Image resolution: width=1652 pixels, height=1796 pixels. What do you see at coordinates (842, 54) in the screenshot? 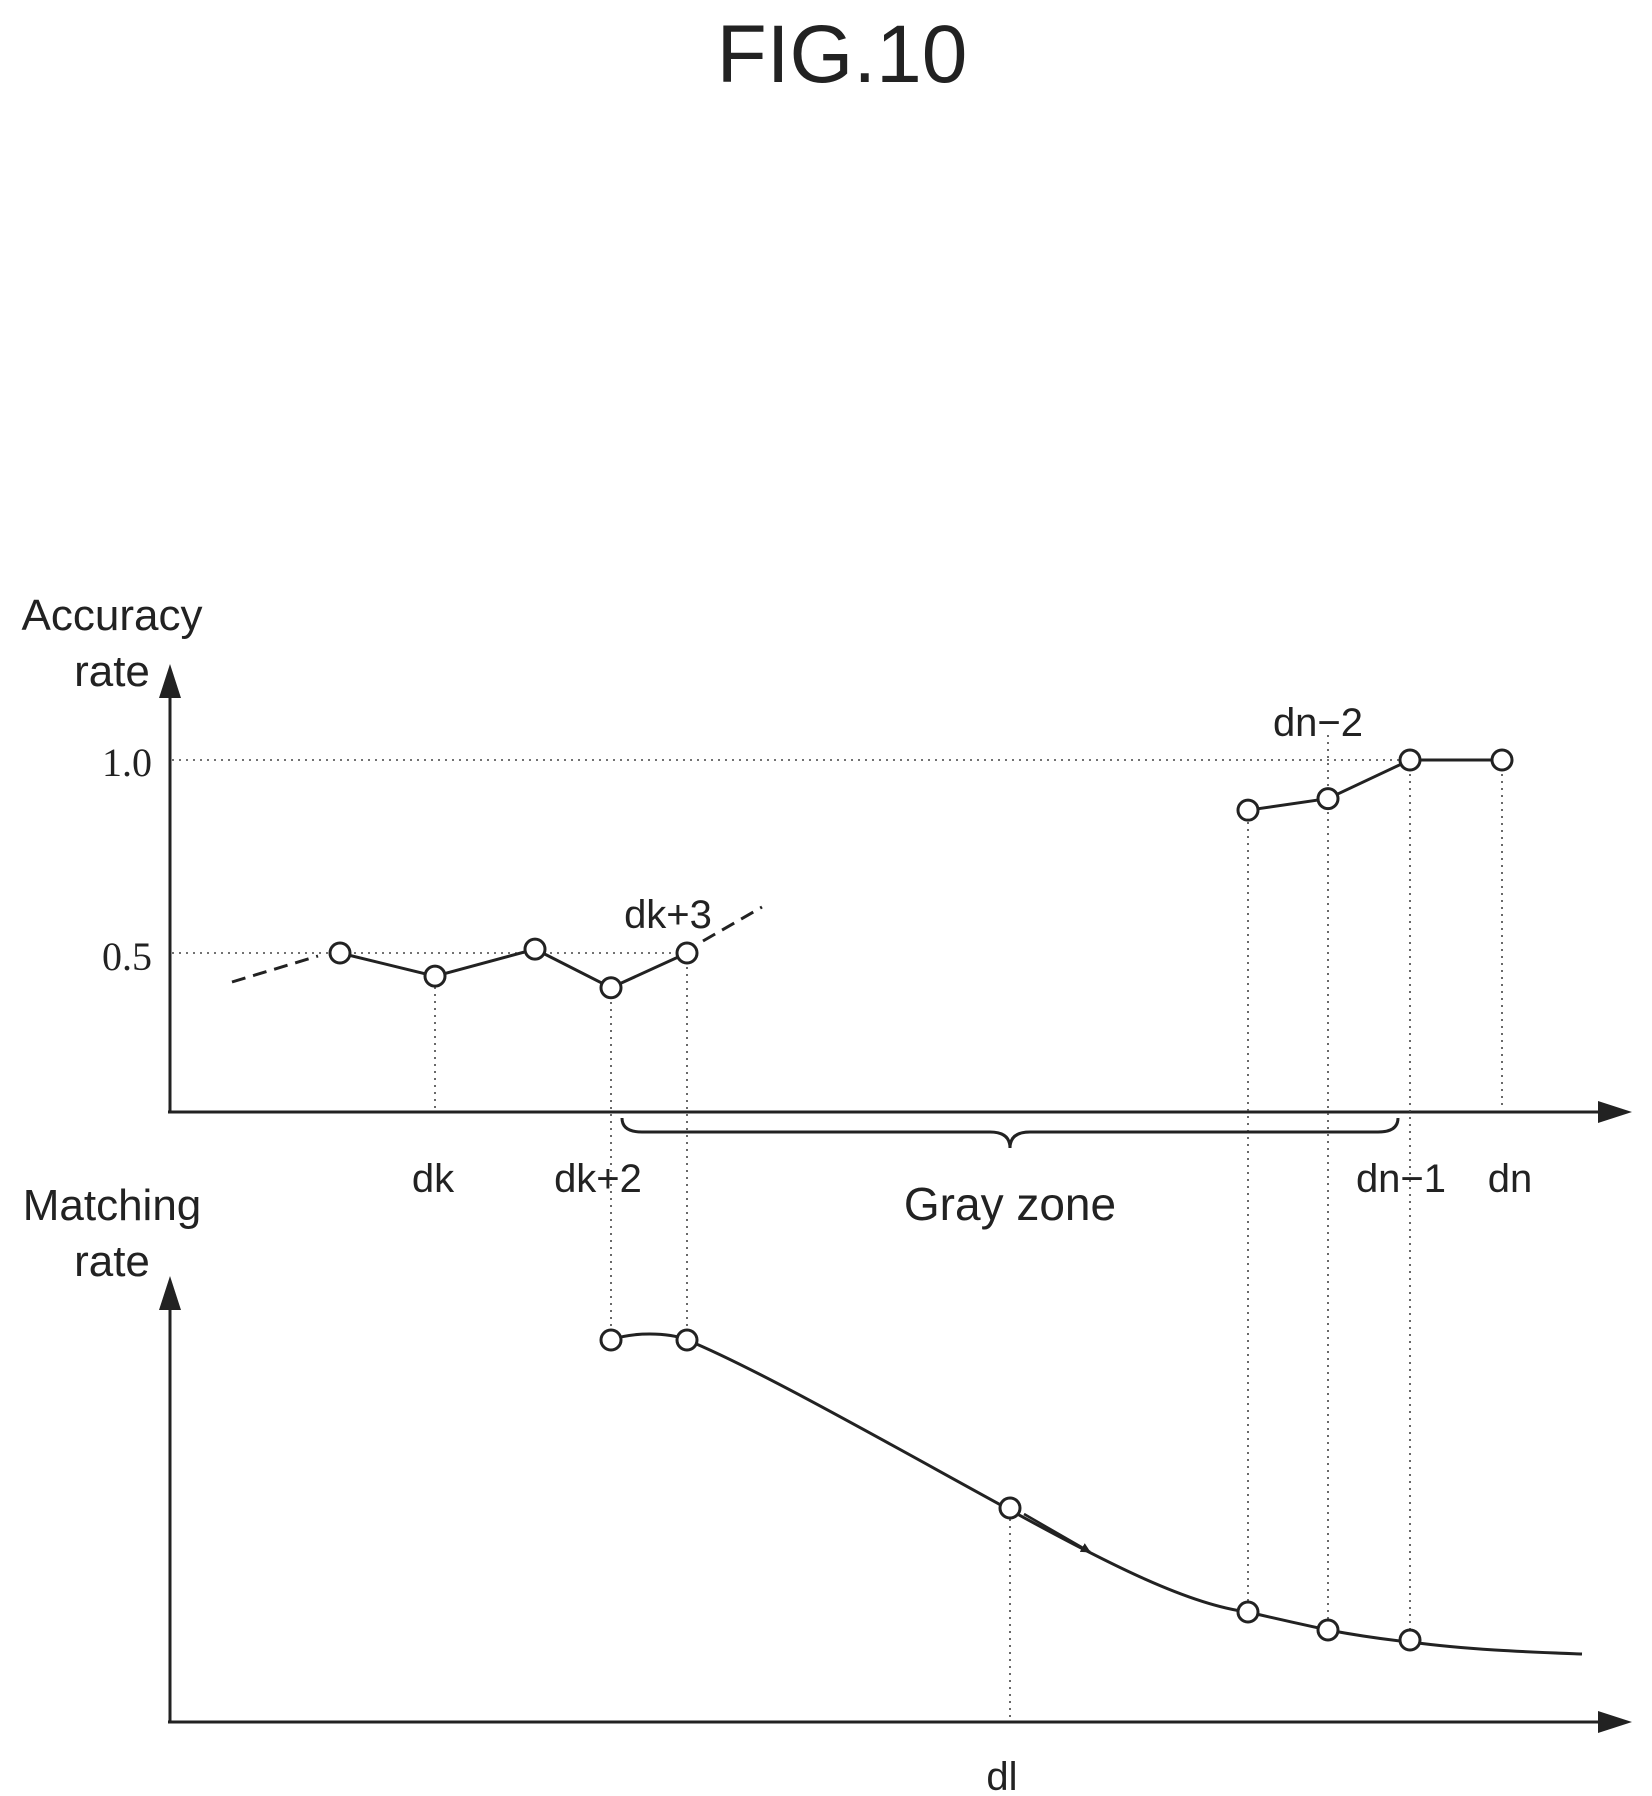
I see `figure-title: FIG.10` at bounding box center [842, 54].